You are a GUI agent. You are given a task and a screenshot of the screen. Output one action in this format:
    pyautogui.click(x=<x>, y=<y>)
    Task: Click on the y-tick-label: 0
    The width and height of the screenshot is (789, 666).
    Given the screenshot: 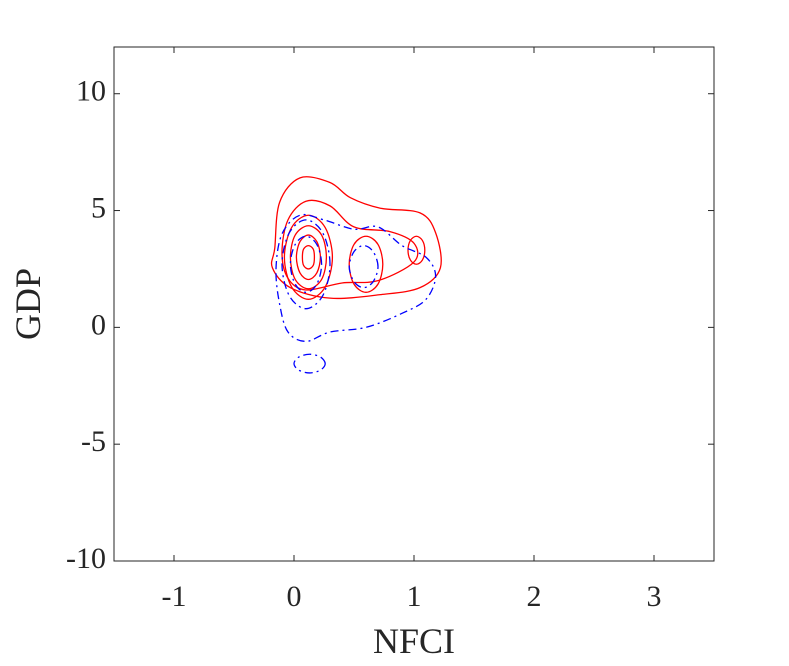 What is the action you would take?
    pyautogui.click(x=98, y=324)
    